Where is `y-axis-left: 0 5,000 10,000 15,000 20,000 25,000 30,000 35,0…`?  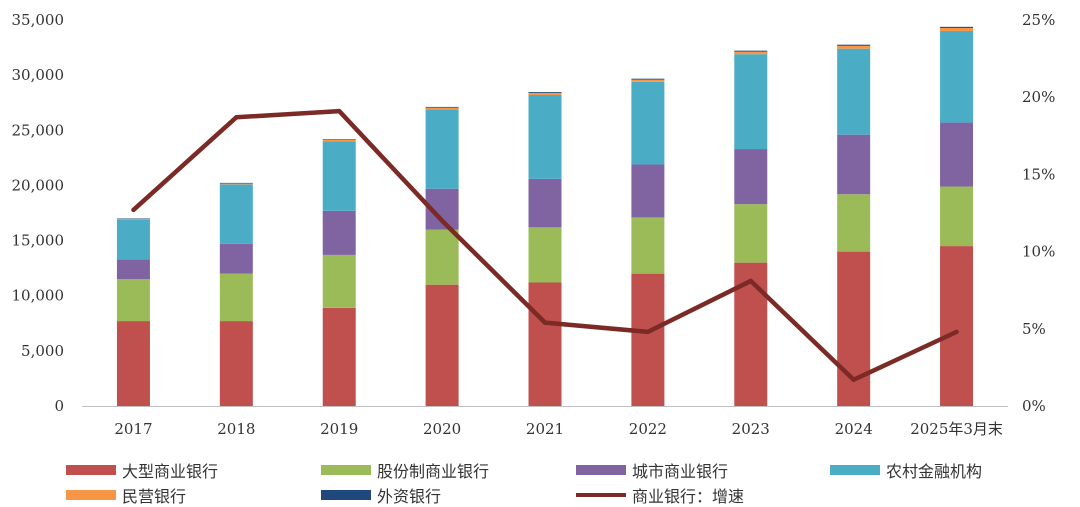 y-axis-left: 0 5,000 10,000 15,000 20,000 25,000 30,000 35,0… is located at coordinates (38, 213).